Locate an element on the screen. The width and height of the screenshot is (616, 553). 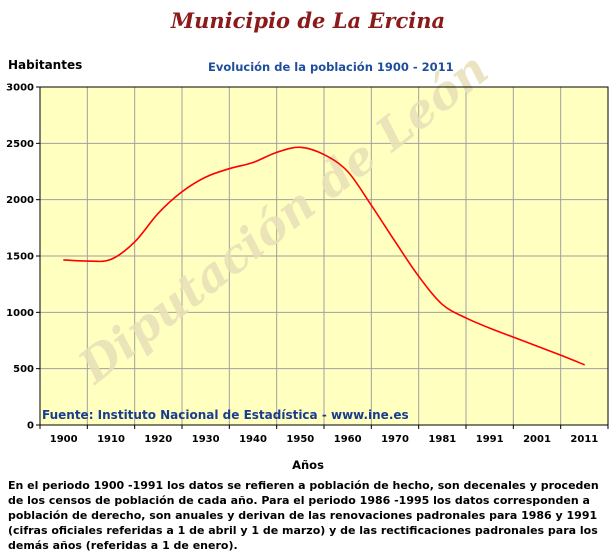
y-tick-label: 2000 is located at coordinates (20, 200).